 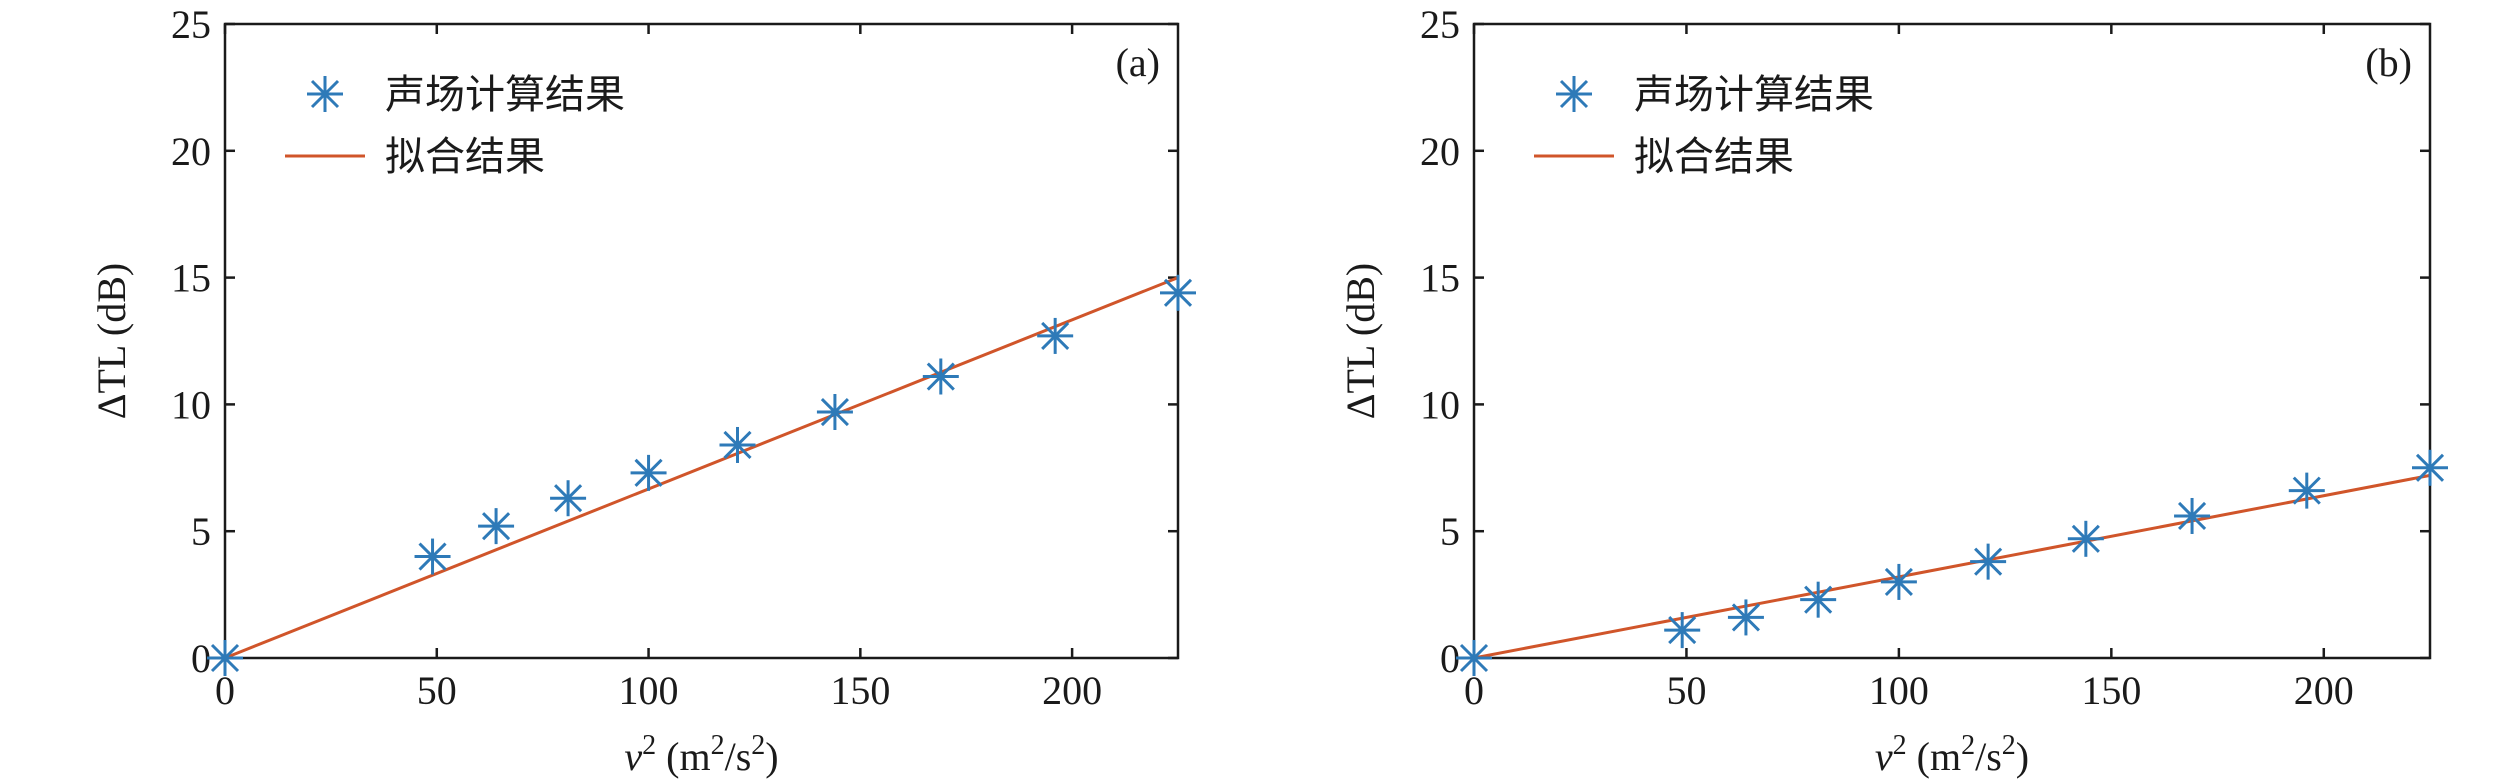 What do you see at coordinates (2388, 62) in the screenshot?
I see `panel-label: (b)` at bounding box center [2388, 62].